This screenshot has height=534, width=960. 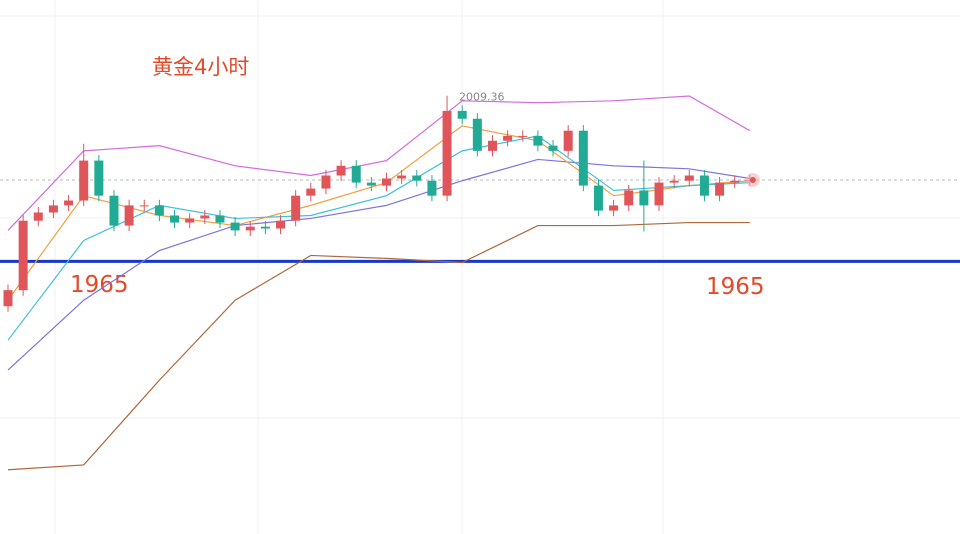 What do you see at coordinates (752, 180) in the screenshot?
I see `last-marker` at bounding box center [752, 180].